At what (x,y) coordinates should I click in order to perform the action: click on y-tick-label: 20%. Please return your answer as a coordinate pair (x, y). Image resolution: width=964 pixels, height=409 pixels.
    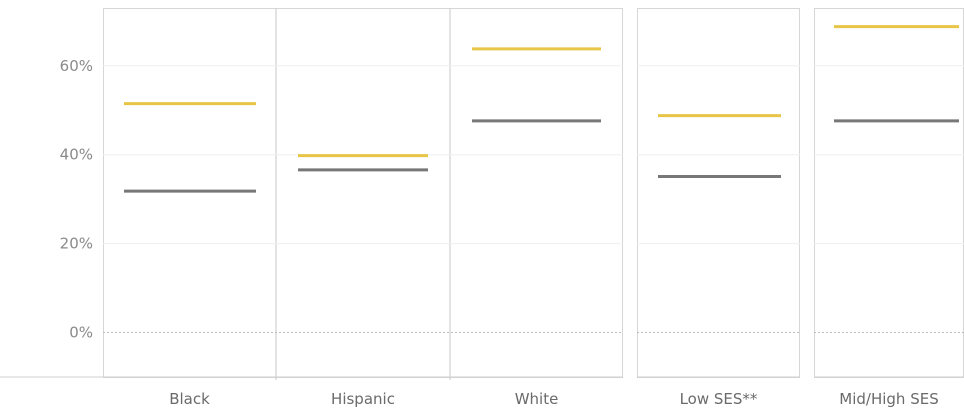
    Looking at the image, I should click on (76, 244).